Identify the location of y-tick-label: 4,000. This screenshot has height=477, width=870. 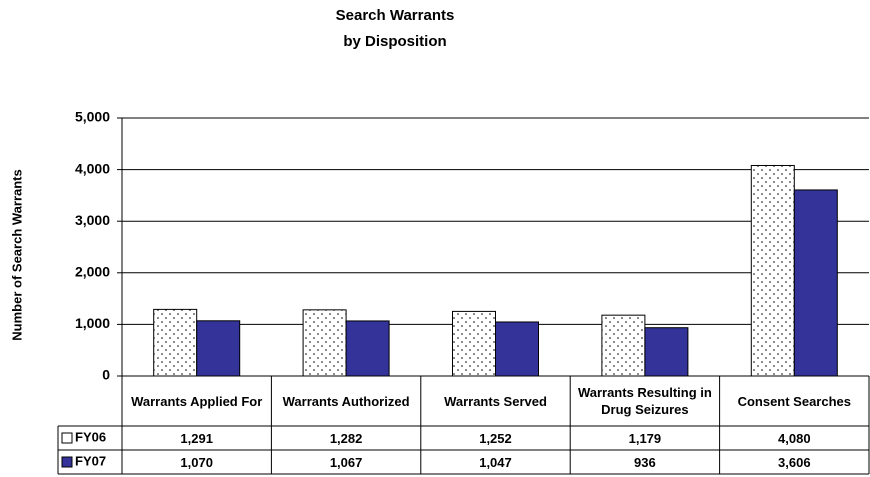
(92, 168).